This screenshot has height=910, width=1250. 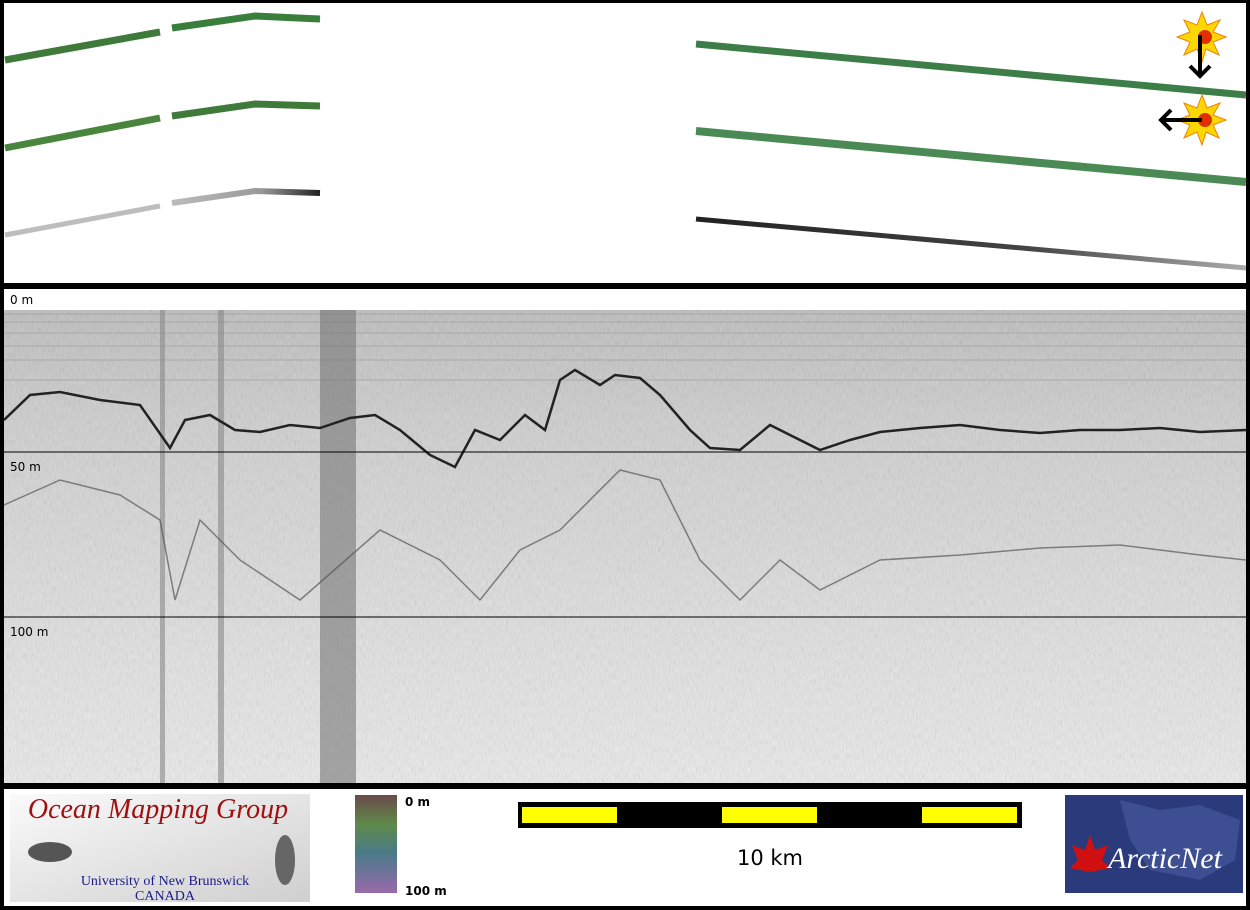 I want to click on logo-title: Ocean Mapping Group, so click(x=158, y=809).